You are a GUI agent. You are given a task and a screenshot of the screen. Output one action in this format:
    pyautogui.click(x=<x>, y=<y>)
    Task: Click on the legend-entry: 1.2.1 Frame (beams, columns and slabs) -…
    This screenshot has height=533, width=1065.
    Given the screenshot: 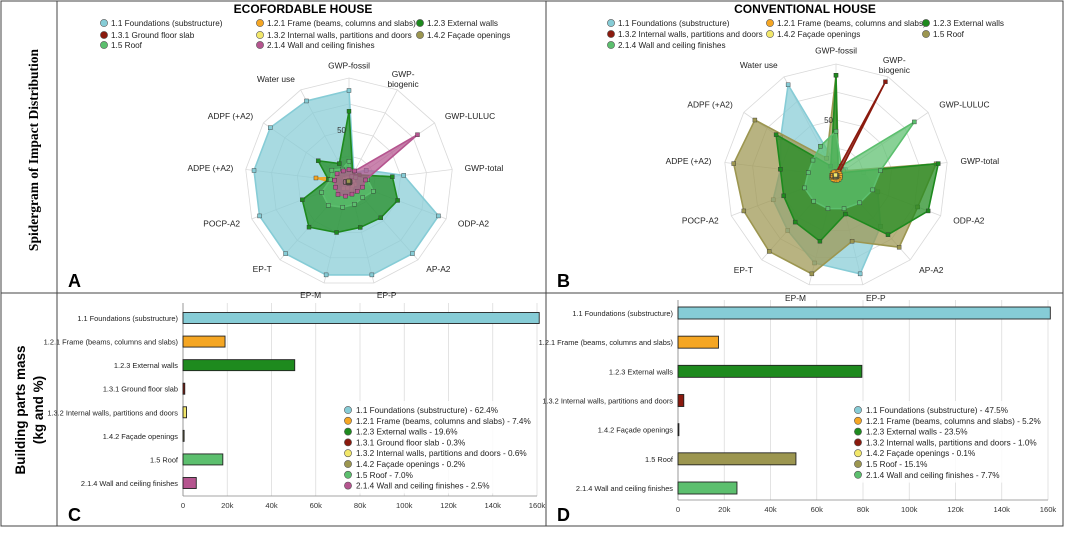 What is the action you would take?
    pyautogui.click(x=443, y=421)
    